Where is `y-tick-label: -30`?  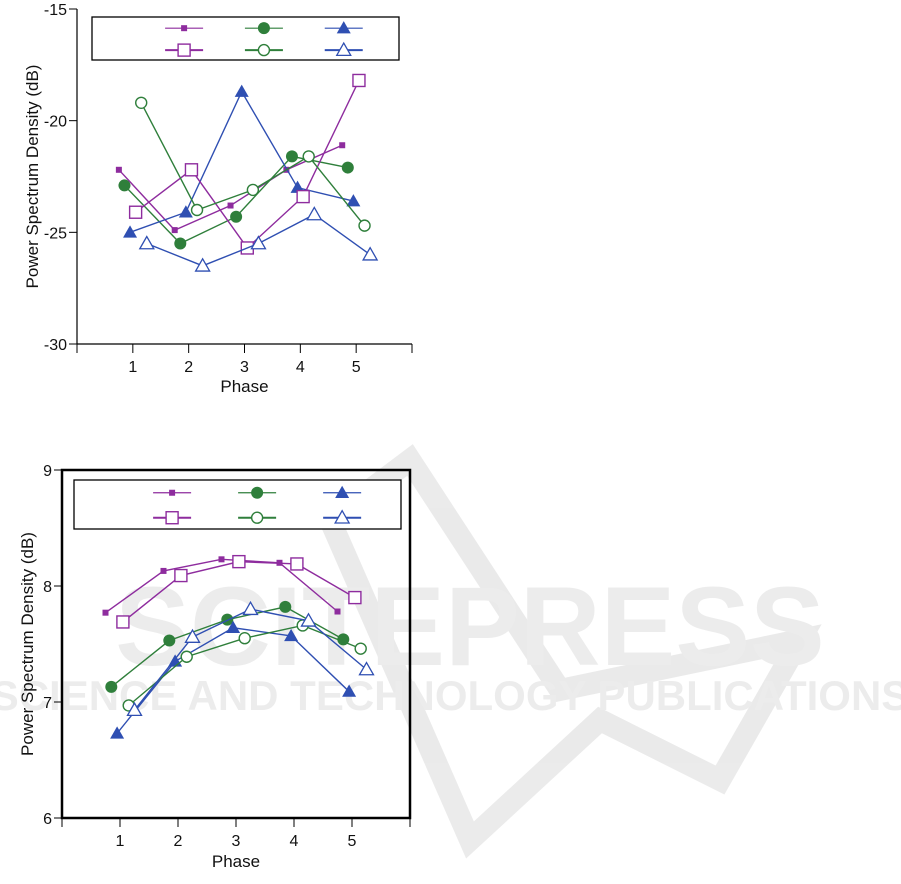
y-tick-label: -30 is located at coordinates (55, 345).